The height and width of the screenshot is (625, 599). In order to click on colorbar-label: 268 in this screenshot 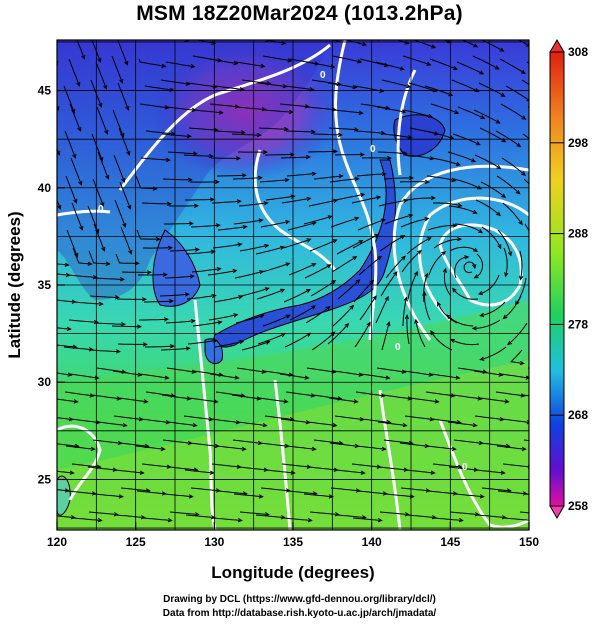, I will do `click(578, 415)`.